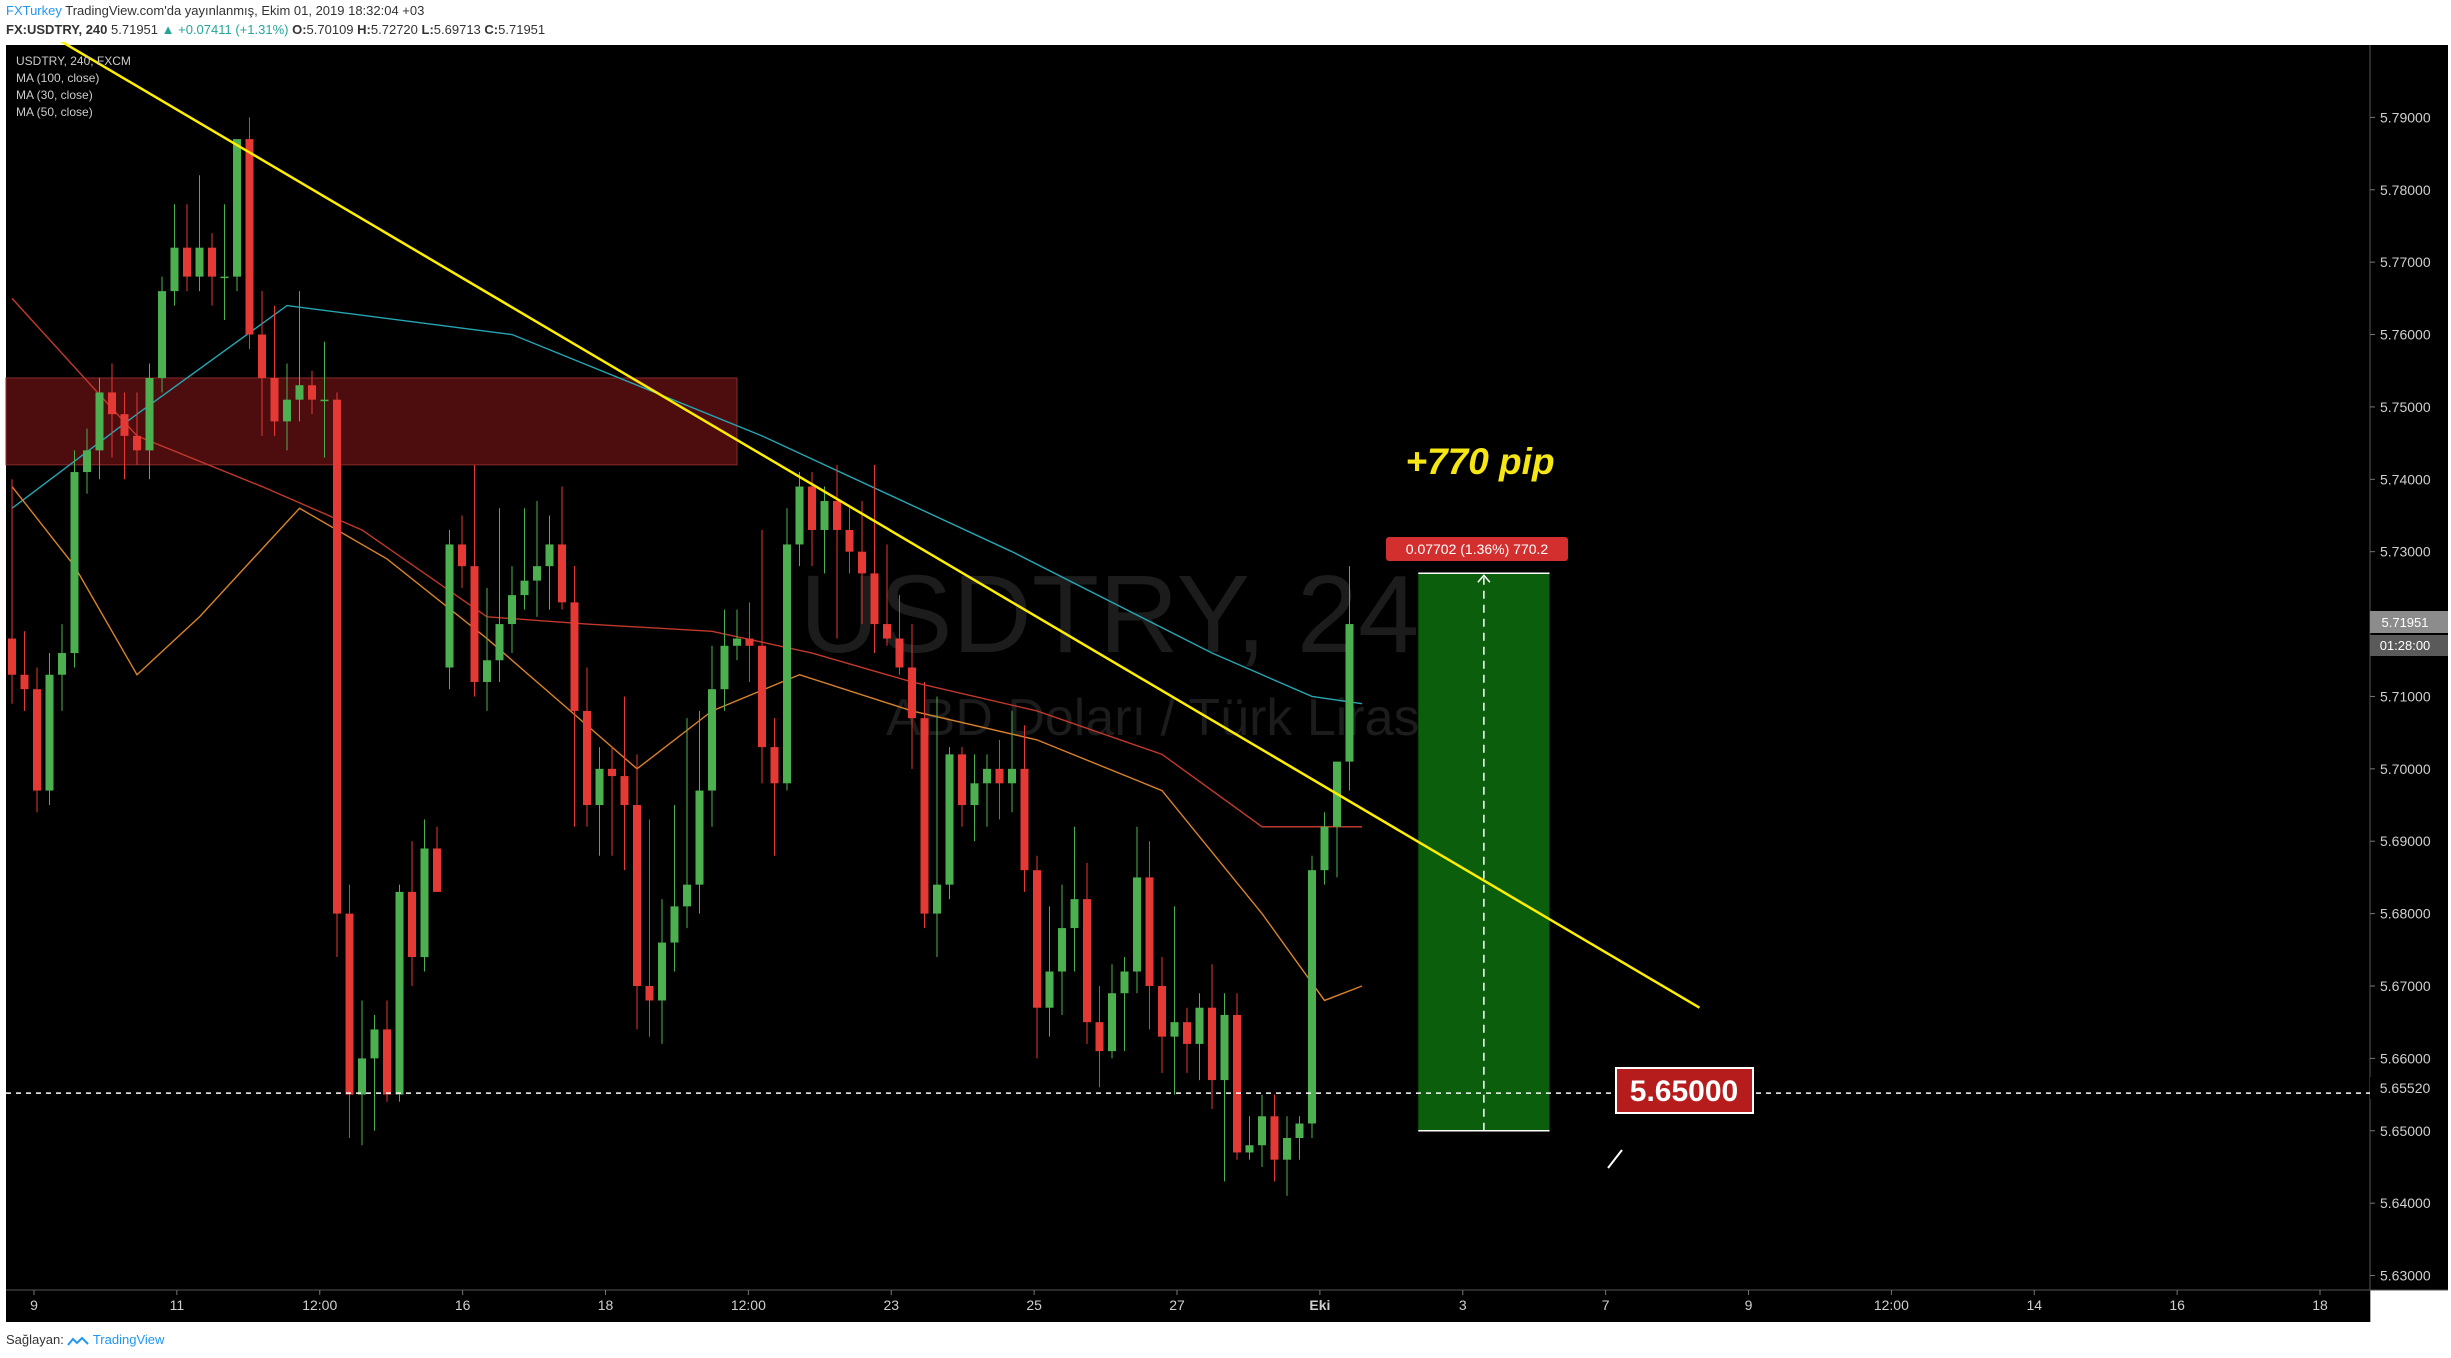 This screenshot has width=2451, height=1358. Describe the element at coordinates (128, 1339) in the screenshot. I see `footer-brand-link: TradingView` at that location.